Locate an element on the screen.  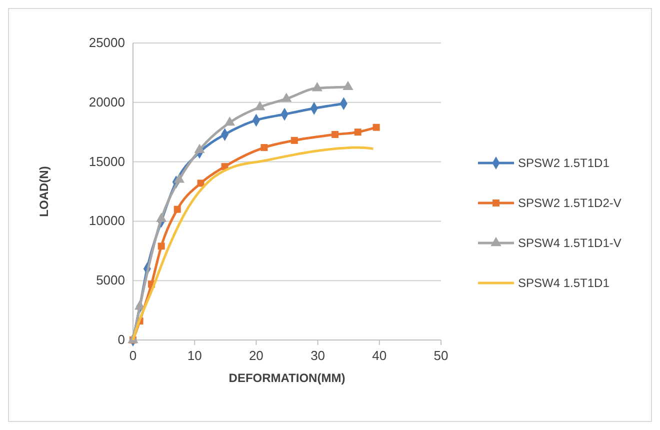
y-tick-label: 0 is located at coordinates (121, 339).